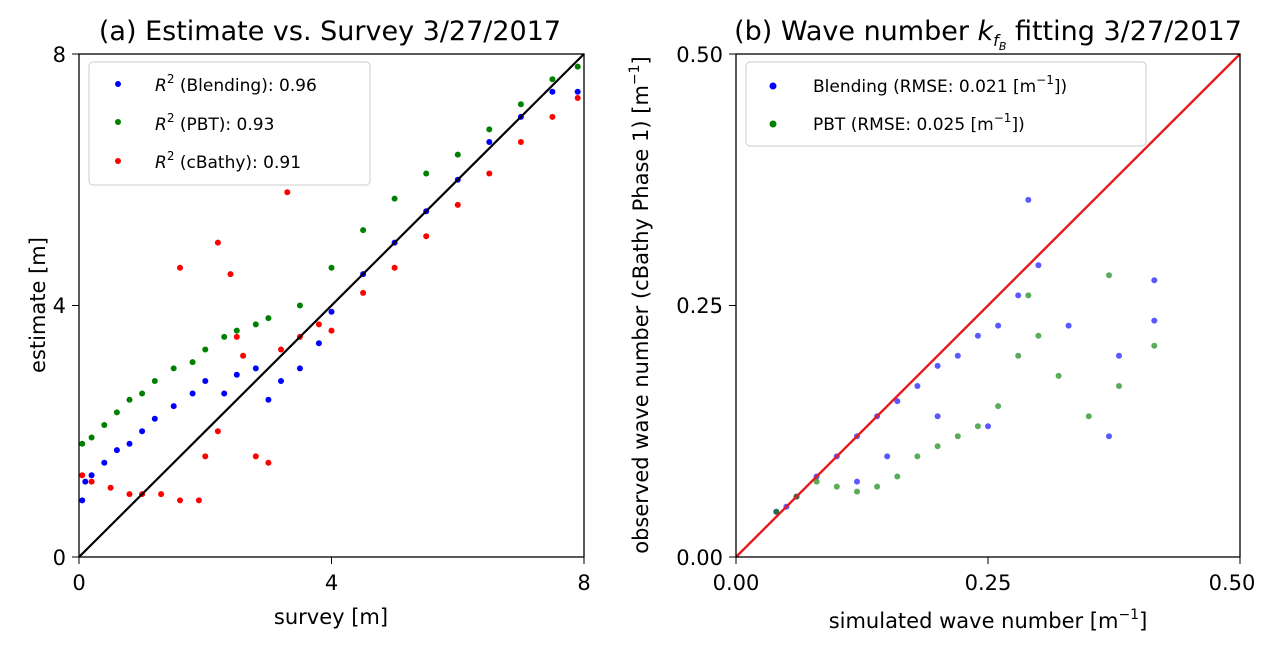 The height and width of the screenshot is (650, 1286). Describe the element at coordinates (78, 583) in the screenshot. I see `x-tick-label-a-0: 0` at that location.